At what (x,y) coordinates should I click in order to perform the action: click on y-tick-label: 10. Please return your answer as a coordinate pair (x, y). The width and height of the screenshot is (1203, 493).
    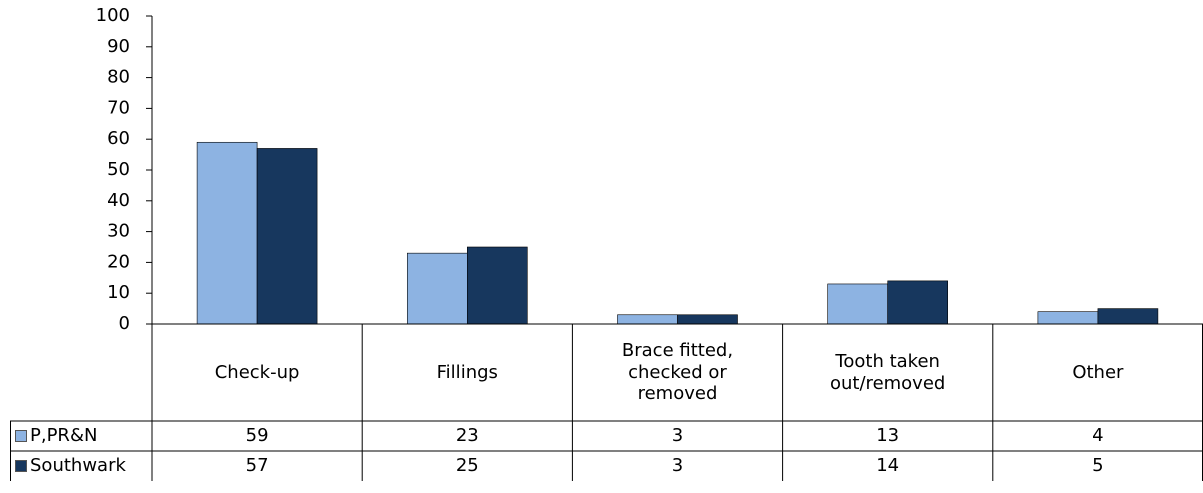
    Looking at the image, I should click on (118, 292).